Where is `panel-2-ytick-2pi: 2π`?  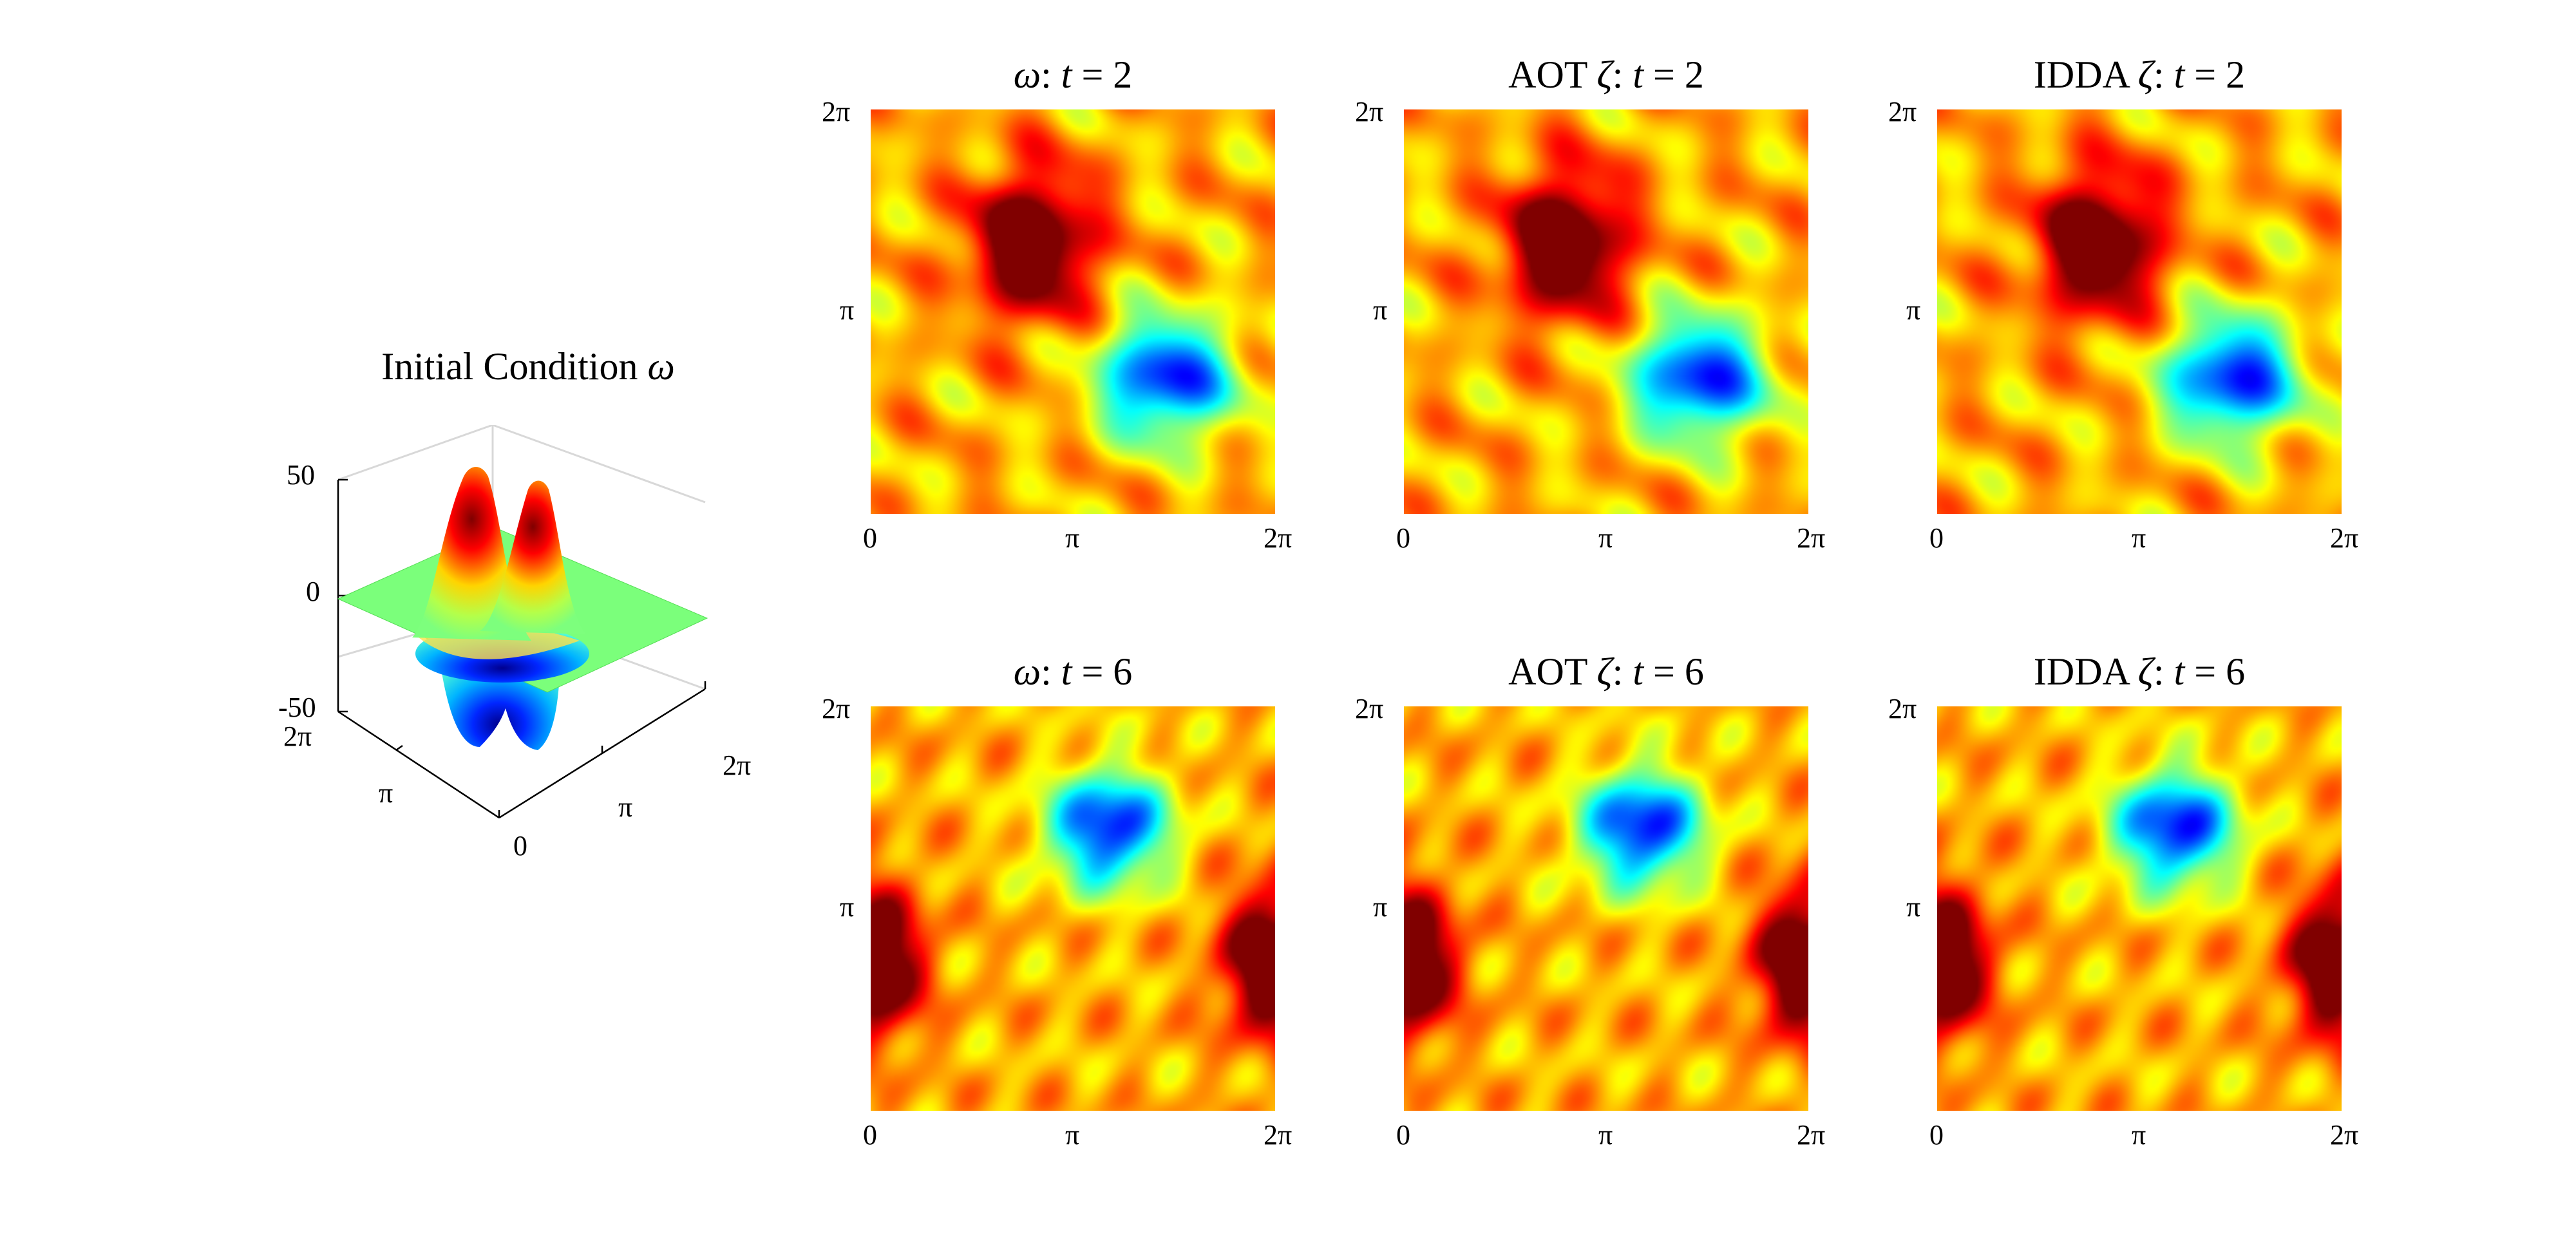 panel-2-ytick-2pi: 2π is located at coordinates (1902, 111).